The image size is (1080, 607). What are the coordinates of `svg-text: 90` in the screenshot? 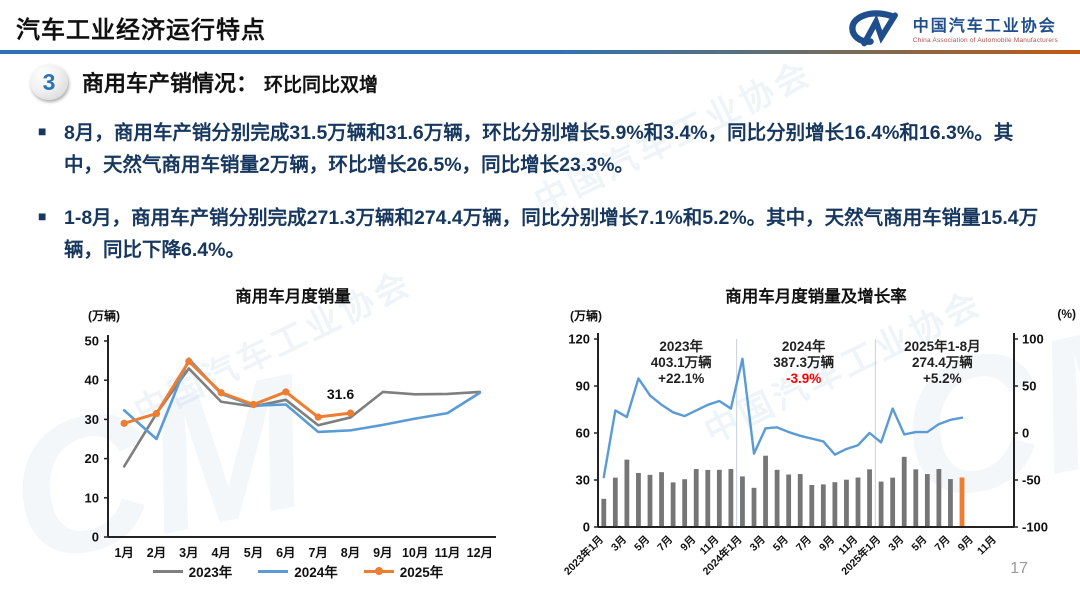 It's located at (583, 386).